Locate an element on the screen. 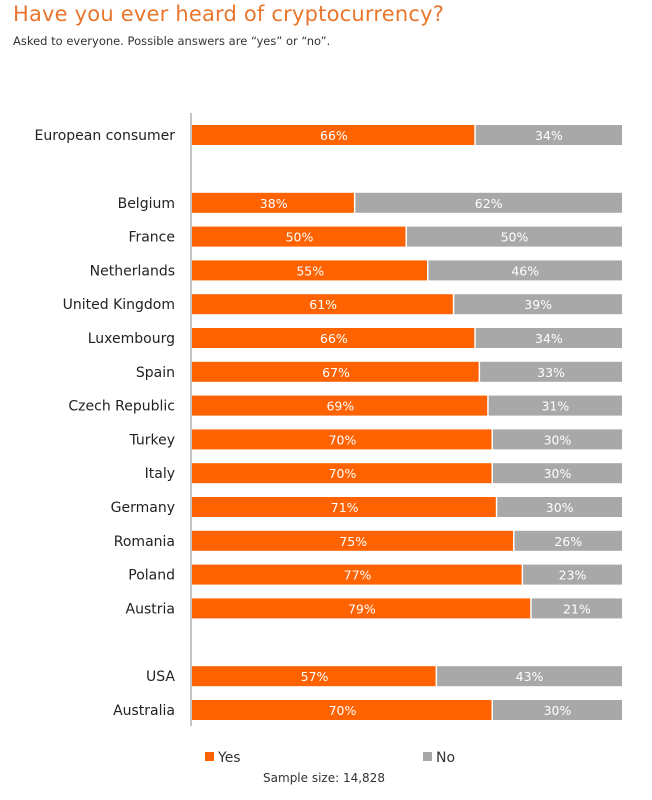  category-label: Luxembourg is located at coordinates (131, 339).